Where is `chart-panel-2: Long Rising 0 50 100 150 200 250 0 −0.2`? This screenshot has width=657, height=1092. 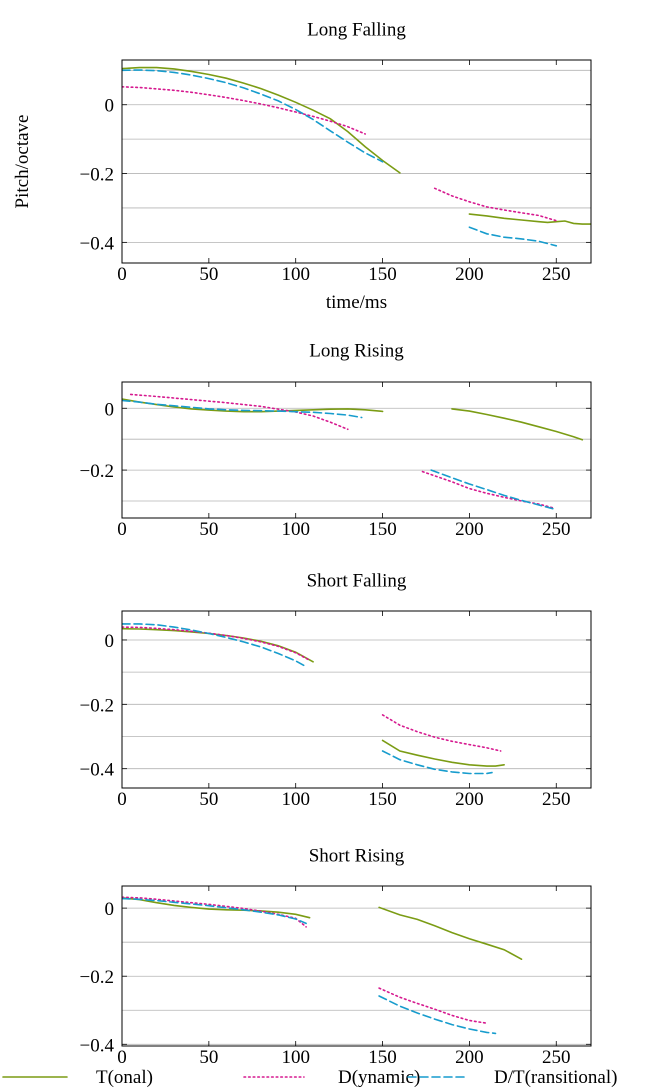
chart-panel-2: Long Rising 0 50 100 150 200 250 0 −0.2 is located at coordinates (336, 440).